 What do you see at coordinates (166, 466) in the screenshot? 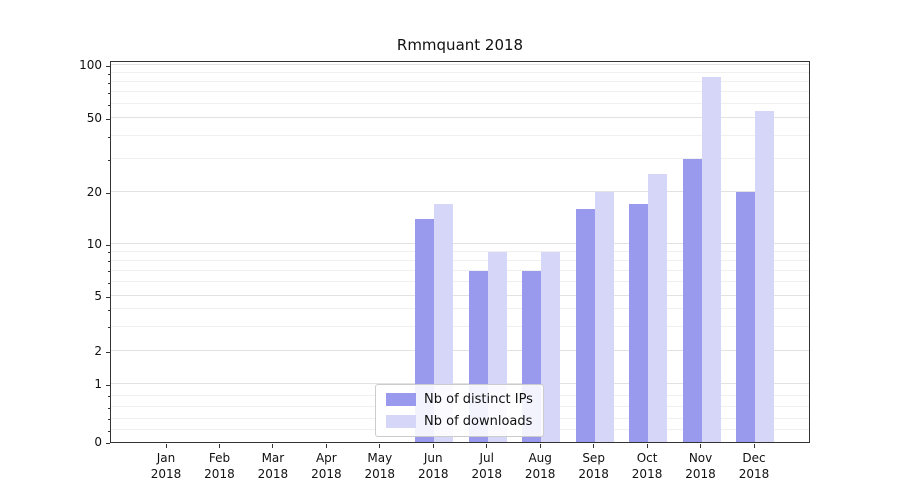
I see `x-tick-label: Jan 2018` at bounding box center [166, 466].